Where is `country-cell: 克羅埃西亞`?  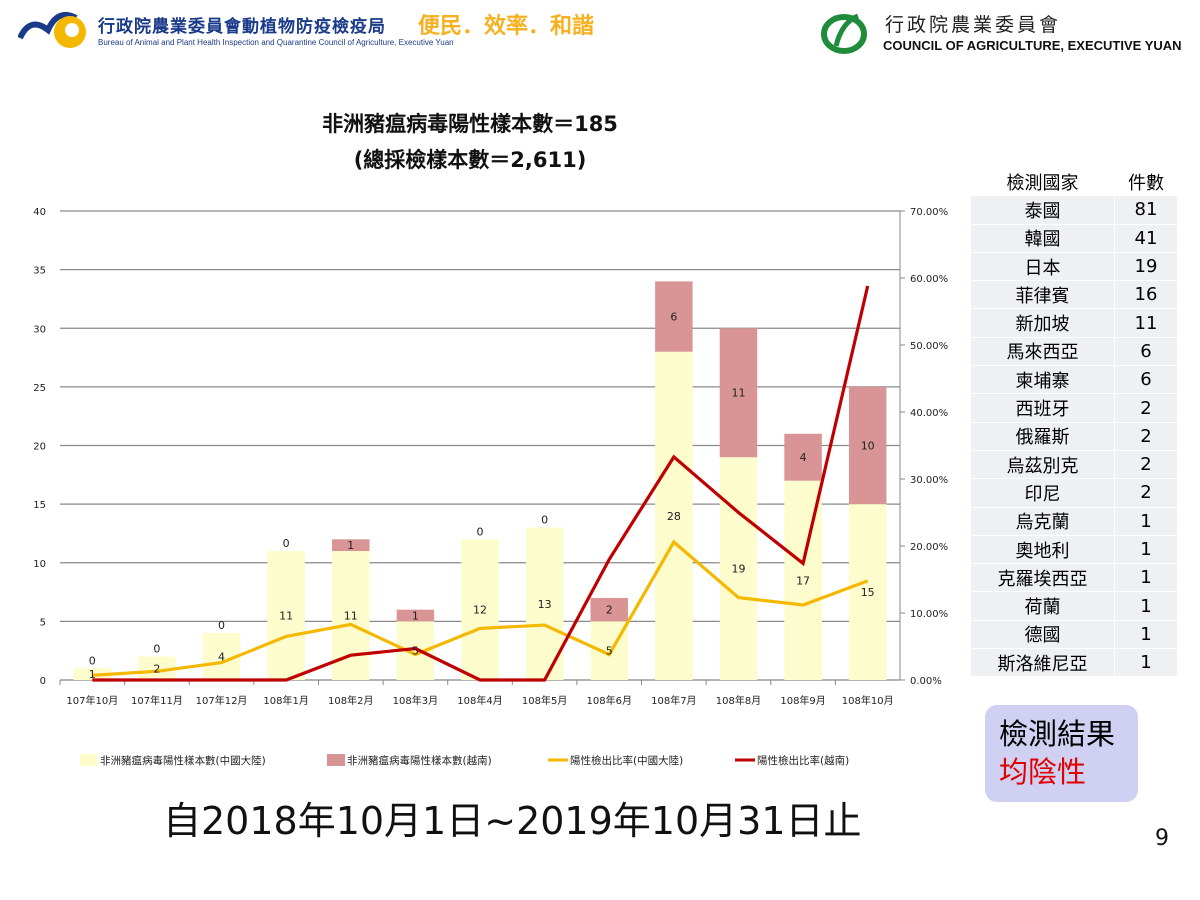
country-cell: 克羅埃西亞 is located at coordinates (1042, 578).